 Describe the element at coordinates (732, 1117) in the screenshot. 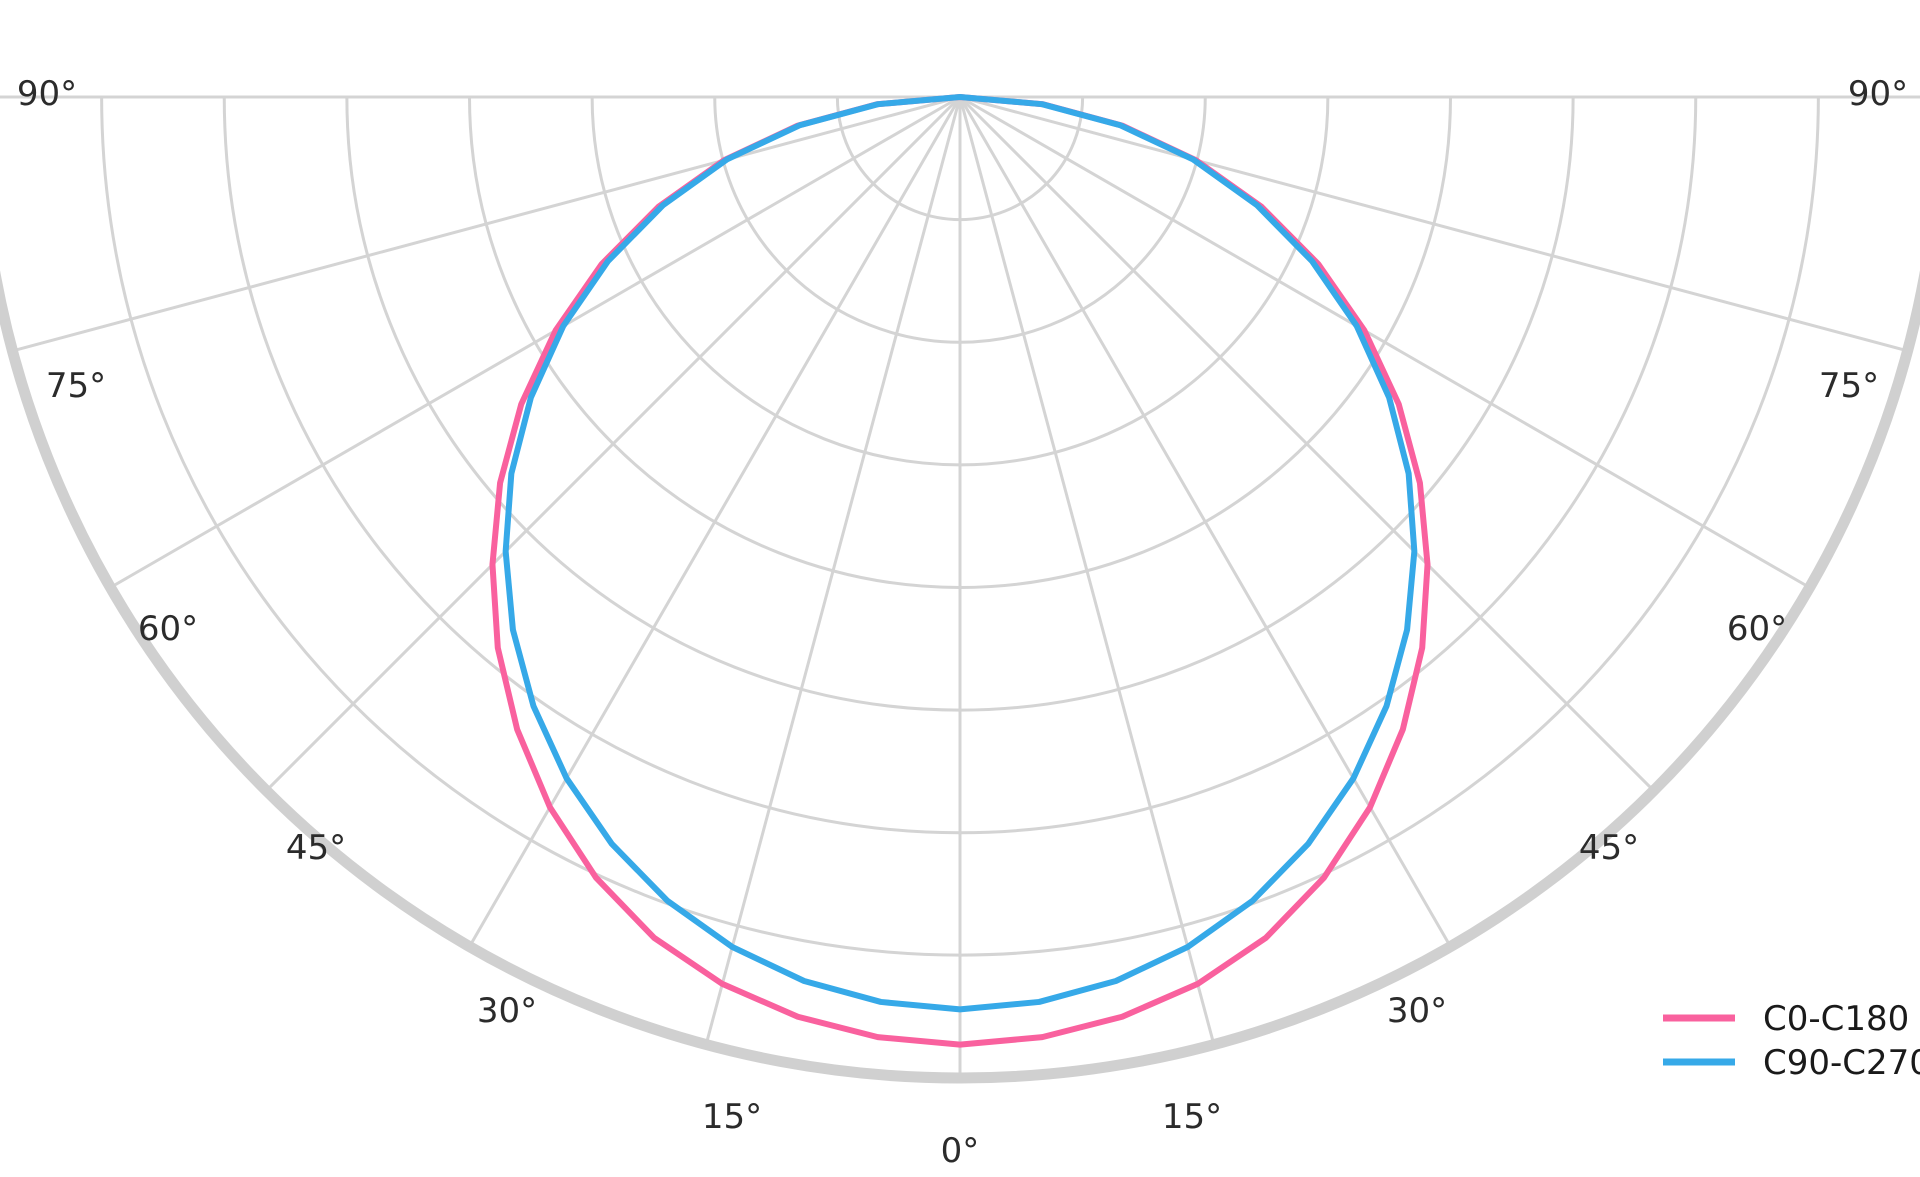

I see `angle-tick-label-5: 15°` at that location.